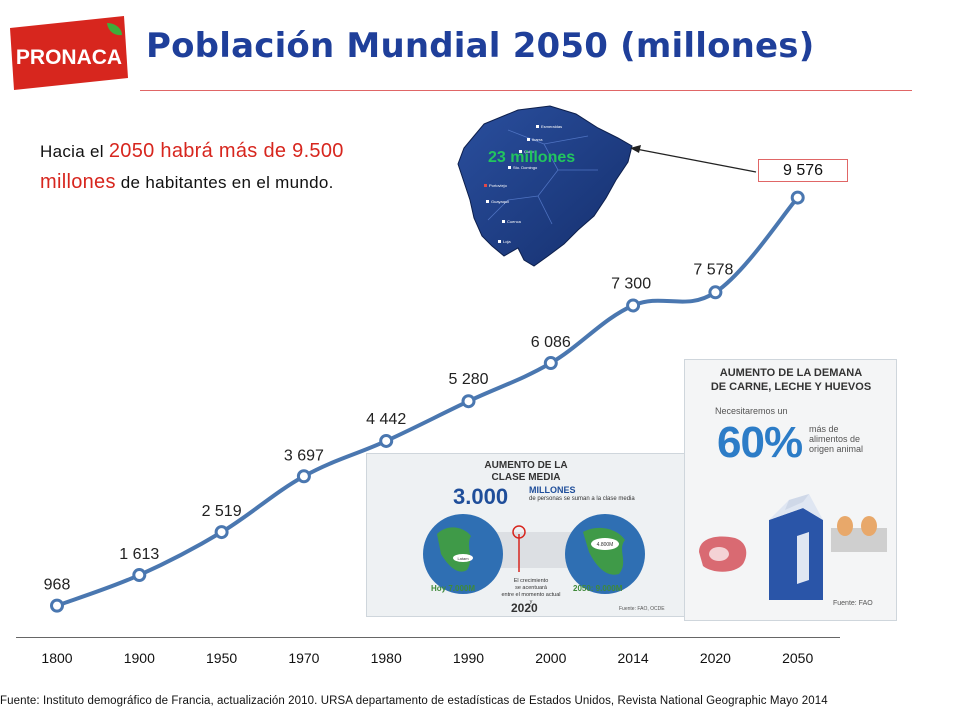 This screenshot has height=720, width=960. What do you see at coordinates (715, 292) in the screenshot?
I see `data-point-2020` at bounding box center [715, 292].